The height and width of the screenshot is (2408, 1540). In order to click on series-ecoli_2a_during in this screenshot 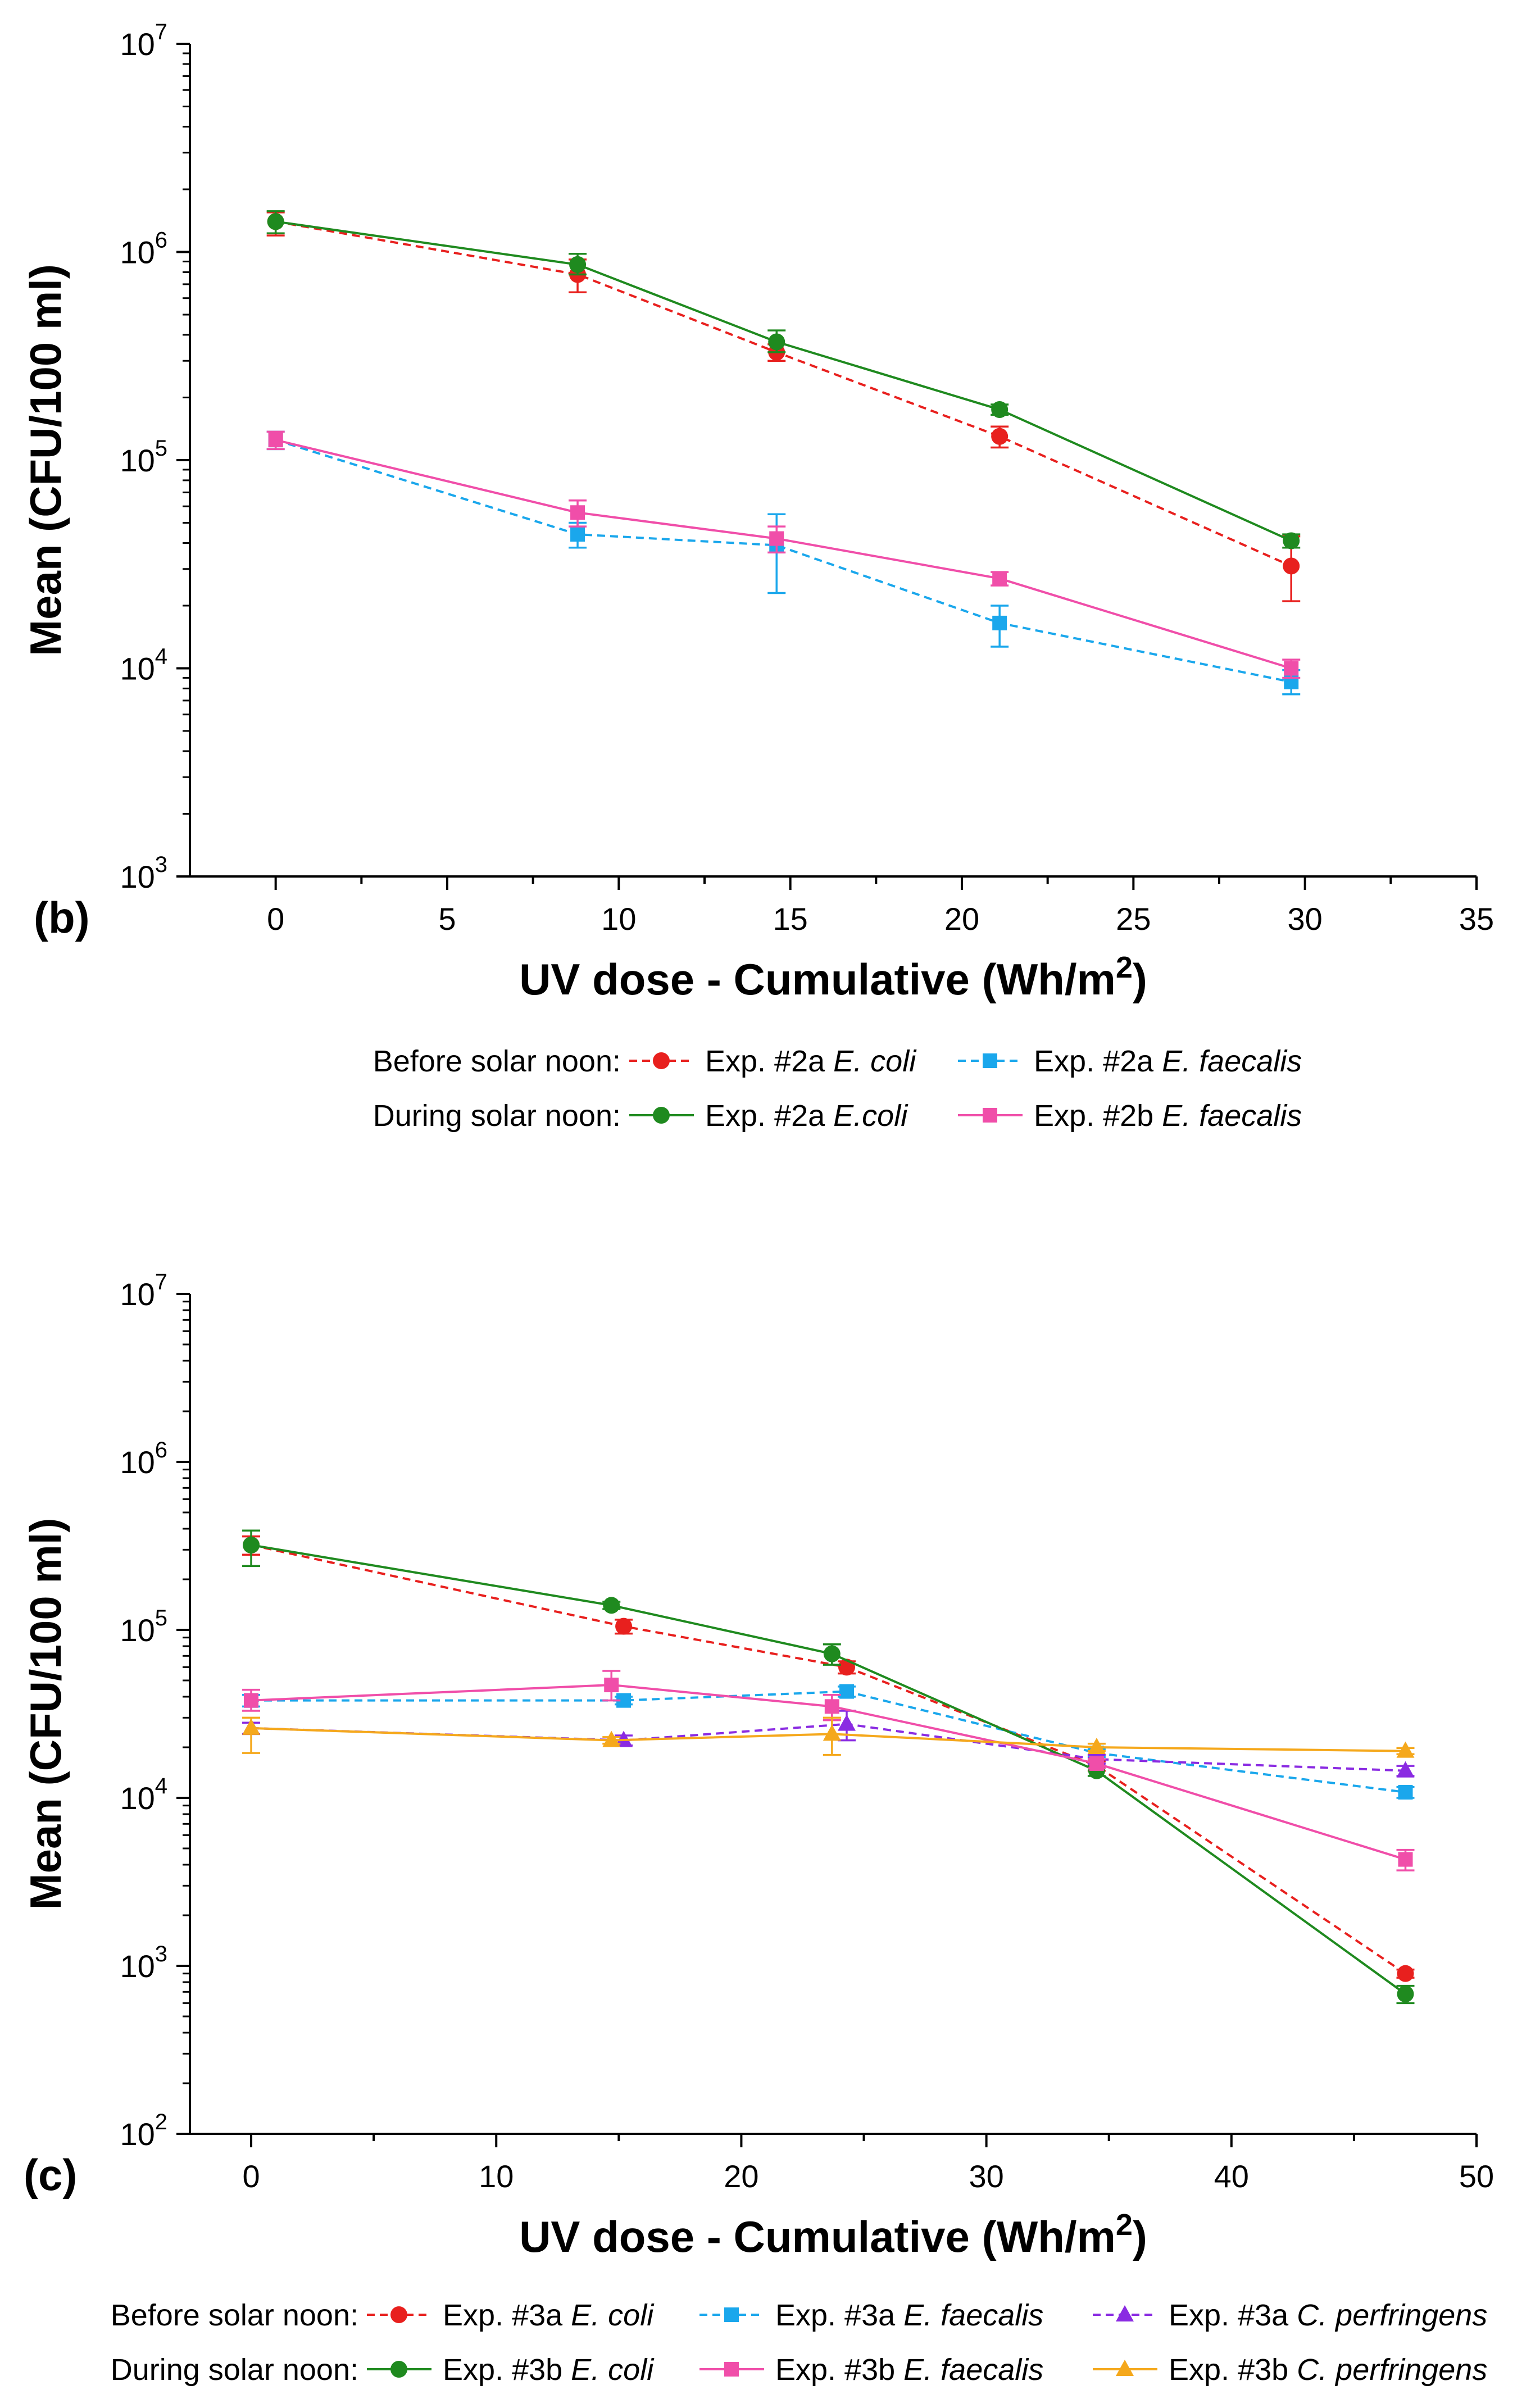, I will do `click(783, 379)`.